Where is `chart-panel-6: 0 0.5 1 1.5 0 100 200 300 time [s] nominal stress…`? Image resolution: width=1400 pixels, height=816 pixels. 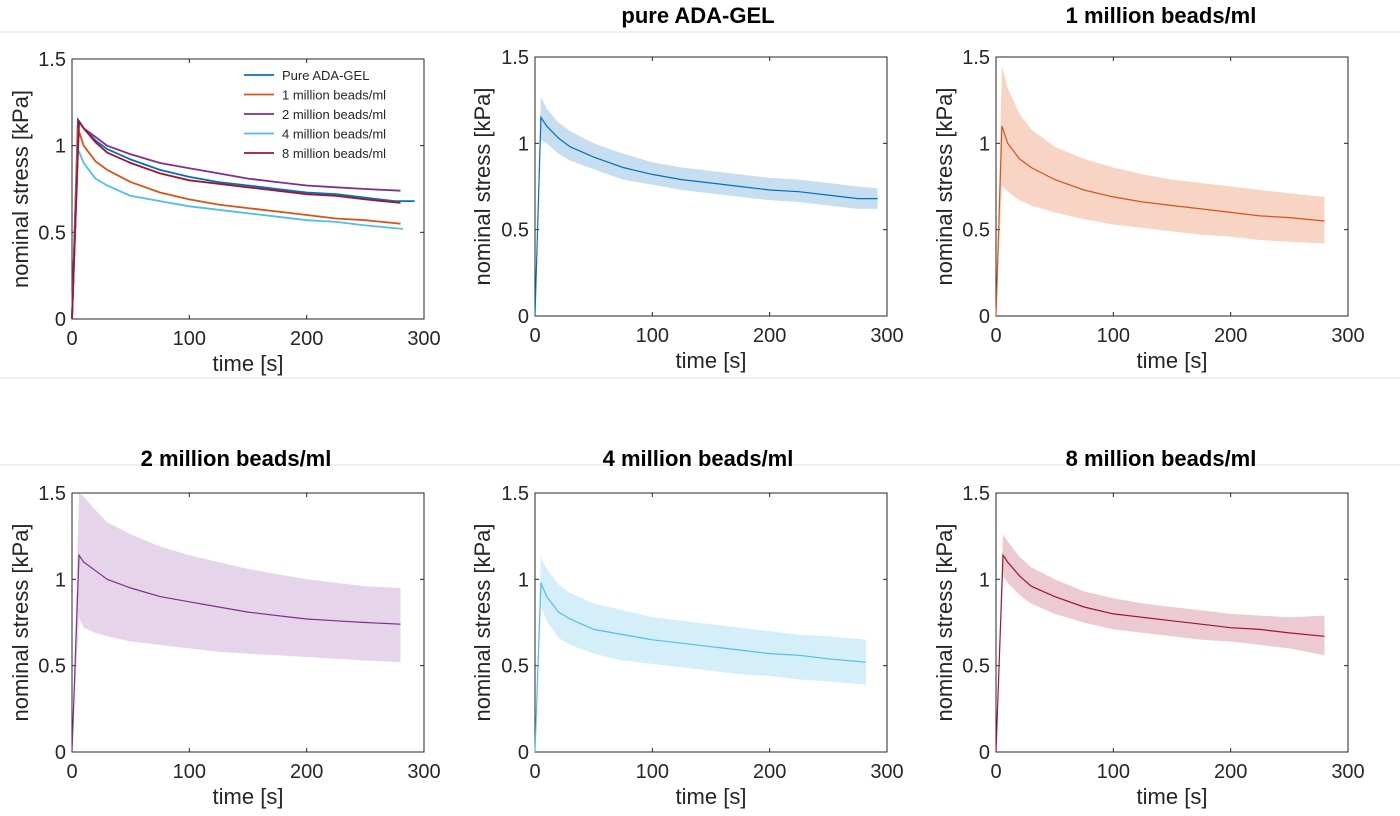 chart-panel-6: 0 0.5 1 1.5 0 100 200 300 time [s] nominal stress… is located at coordinates (1148, 627).